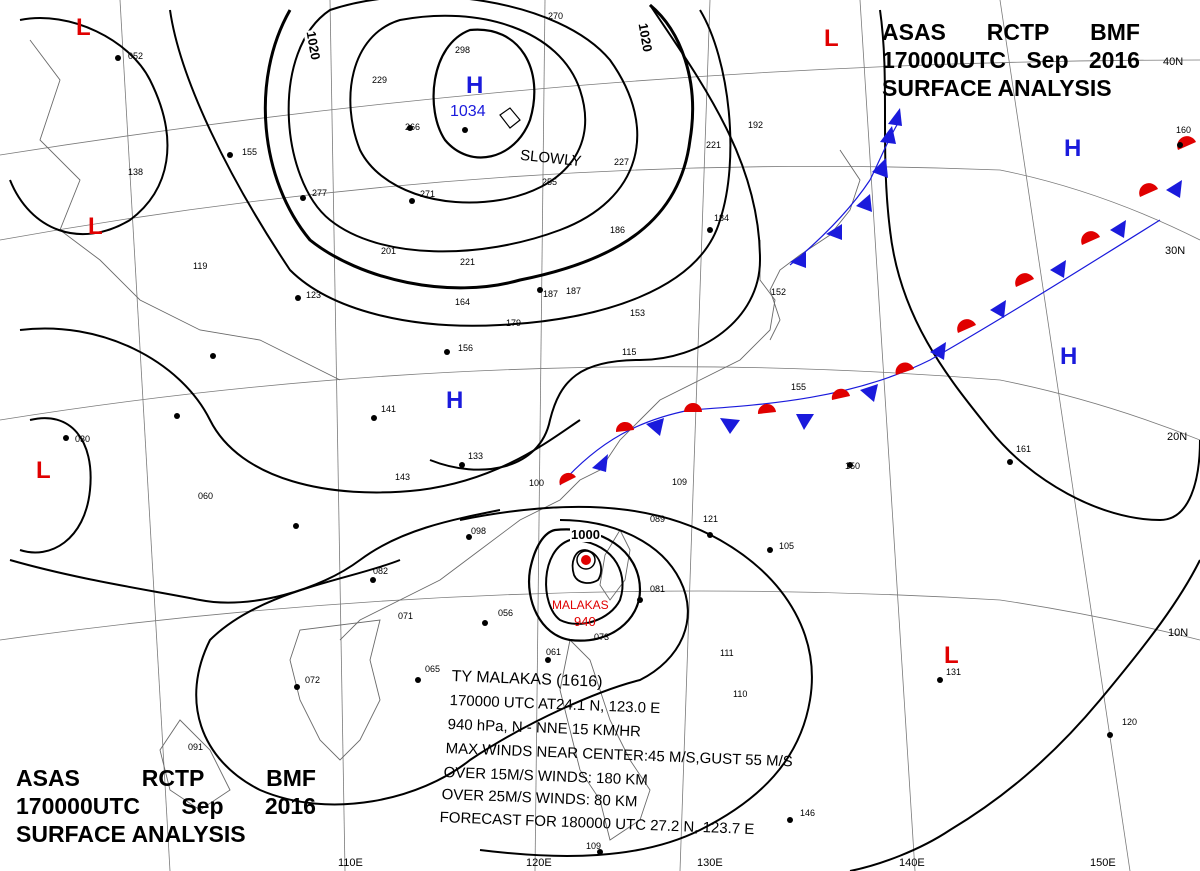 The height and width of the screenshot is (871, 1200). What do you see at coordinates (618, 230) in the screenshot?
I see `station-value: 186` at bounding box center [618, 230].